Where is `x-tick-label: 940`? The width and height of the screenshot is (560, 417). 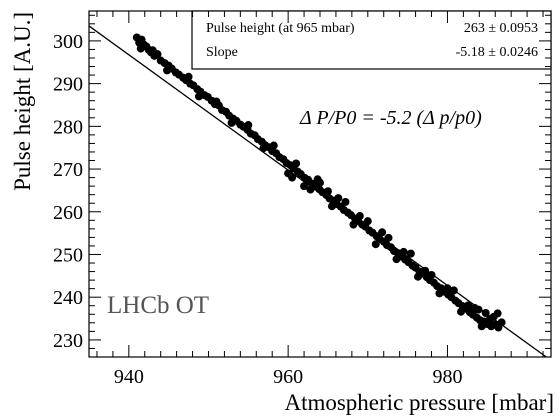 x-tick-label: 940 is located at coordinates (129, 377).